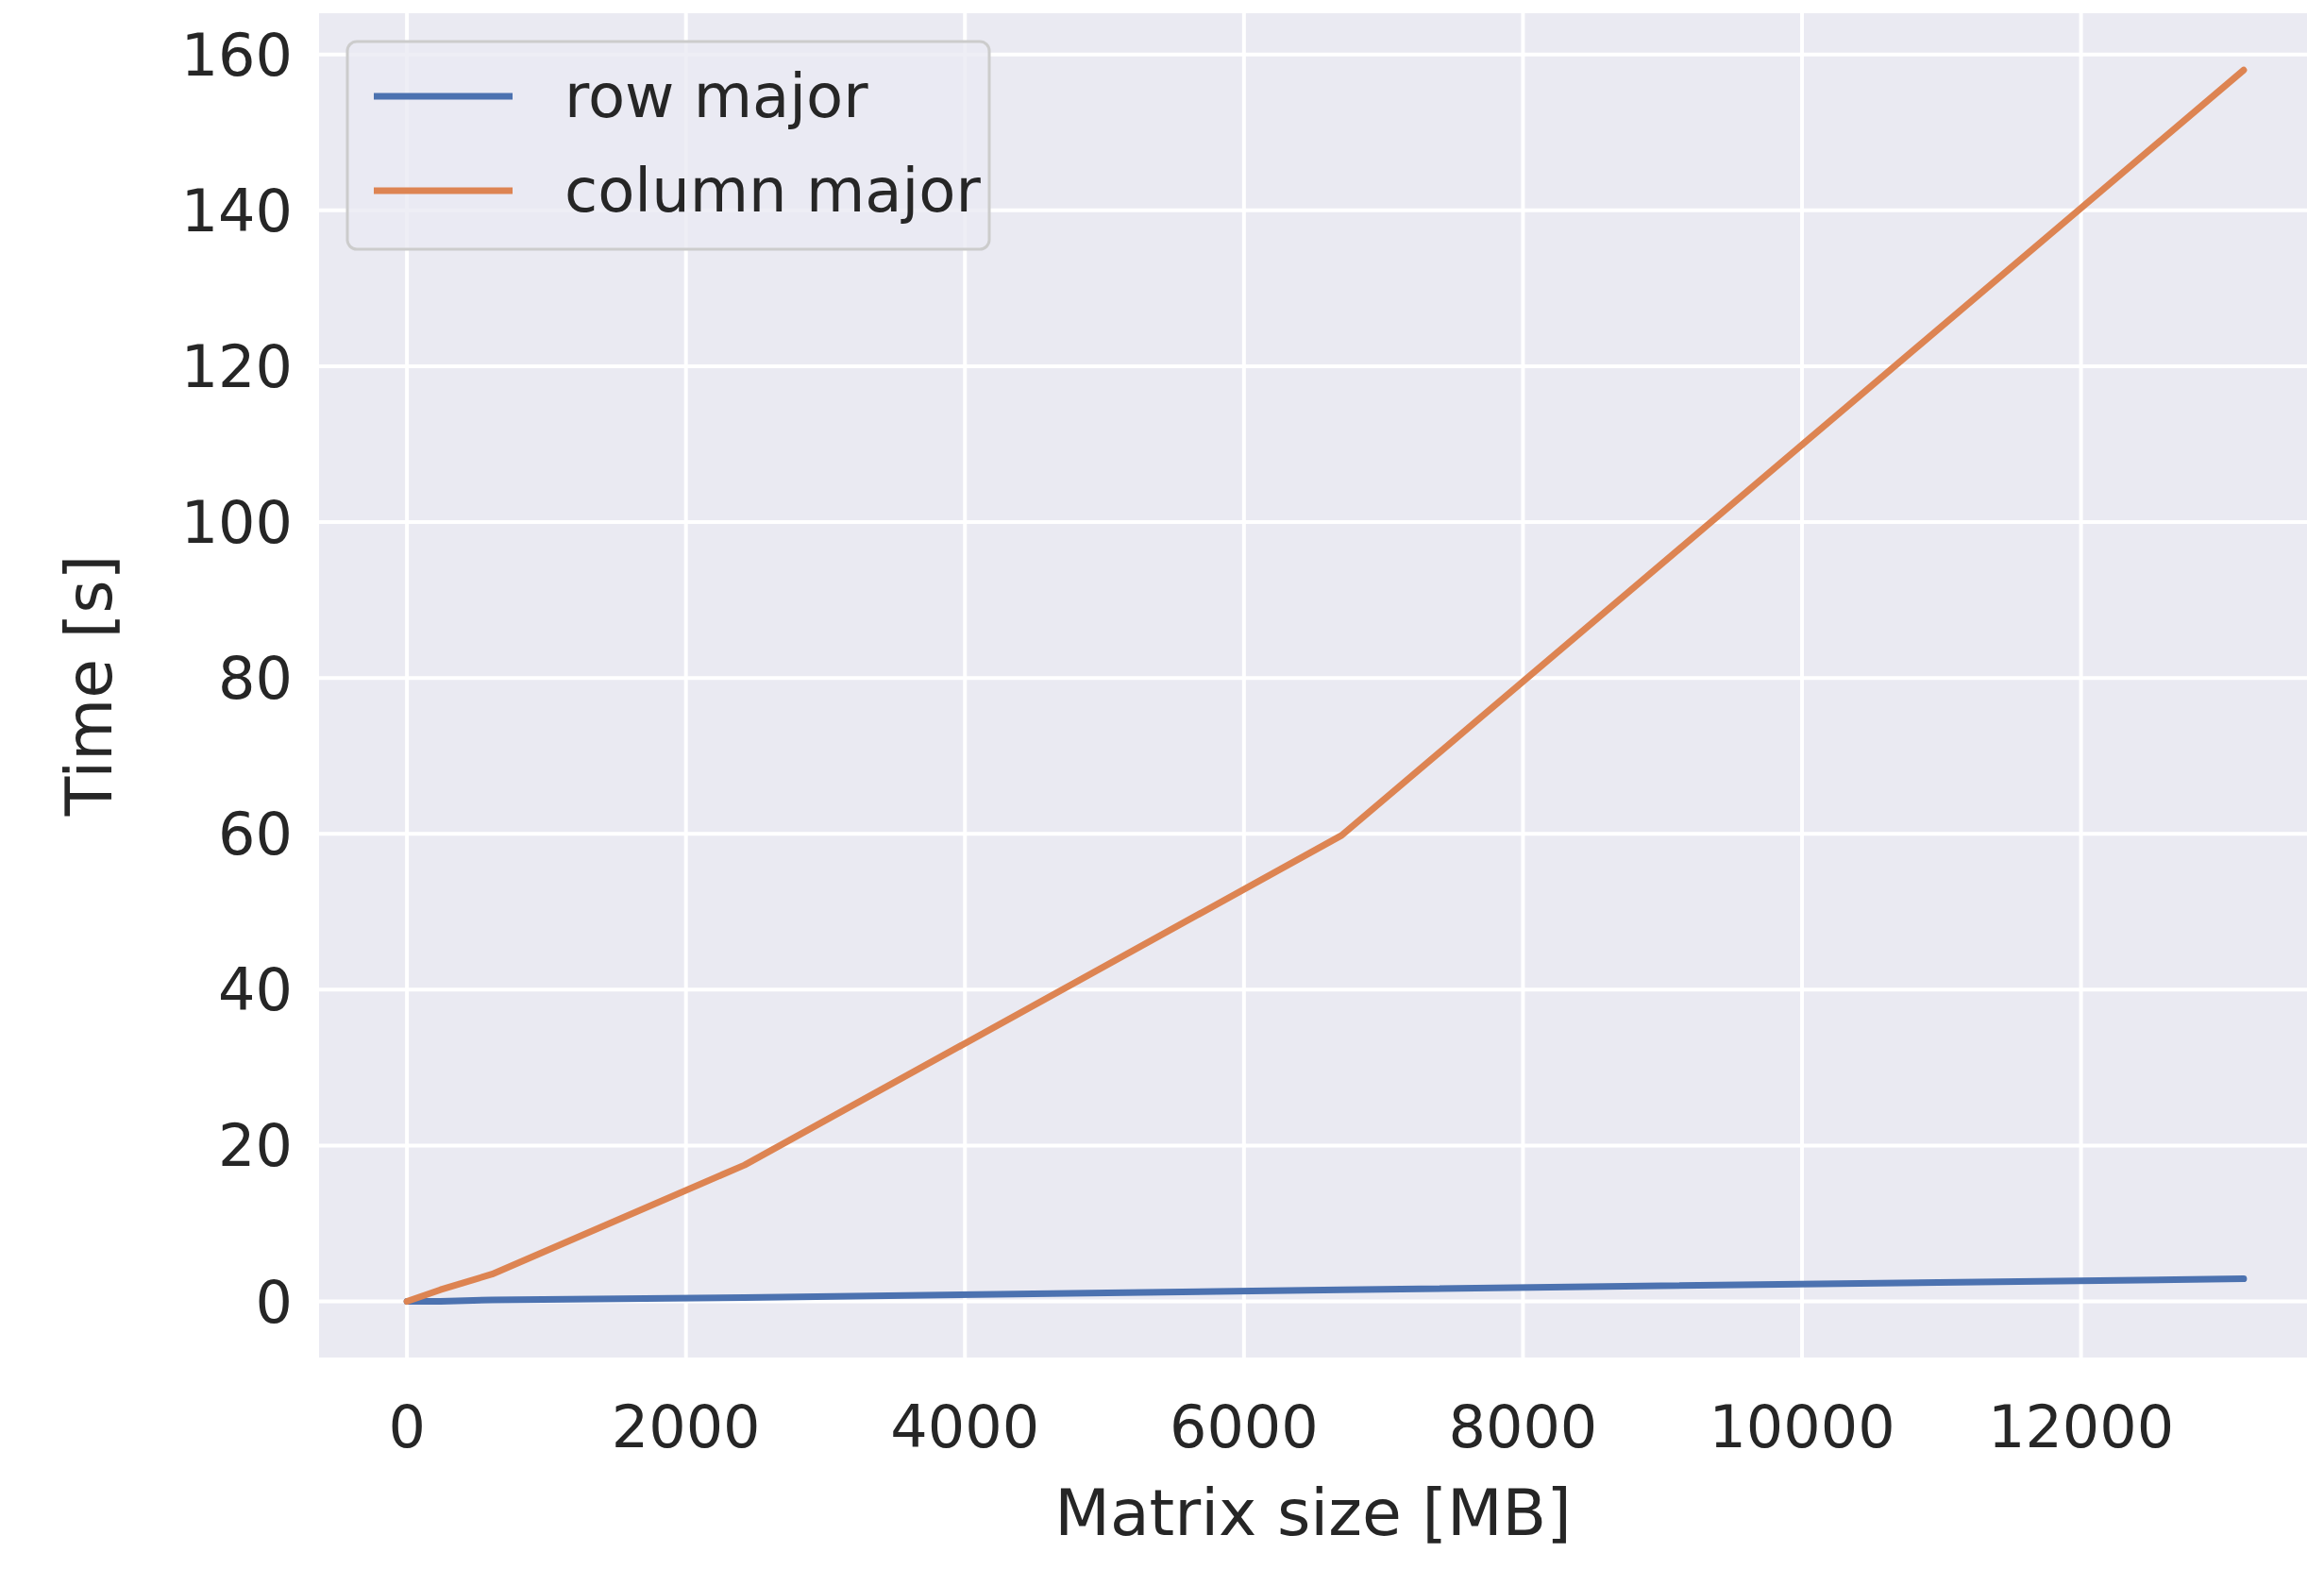 This screenshot has width=2324, height=1569. I want to click on y-tick-label: 160, so click(236, 55).